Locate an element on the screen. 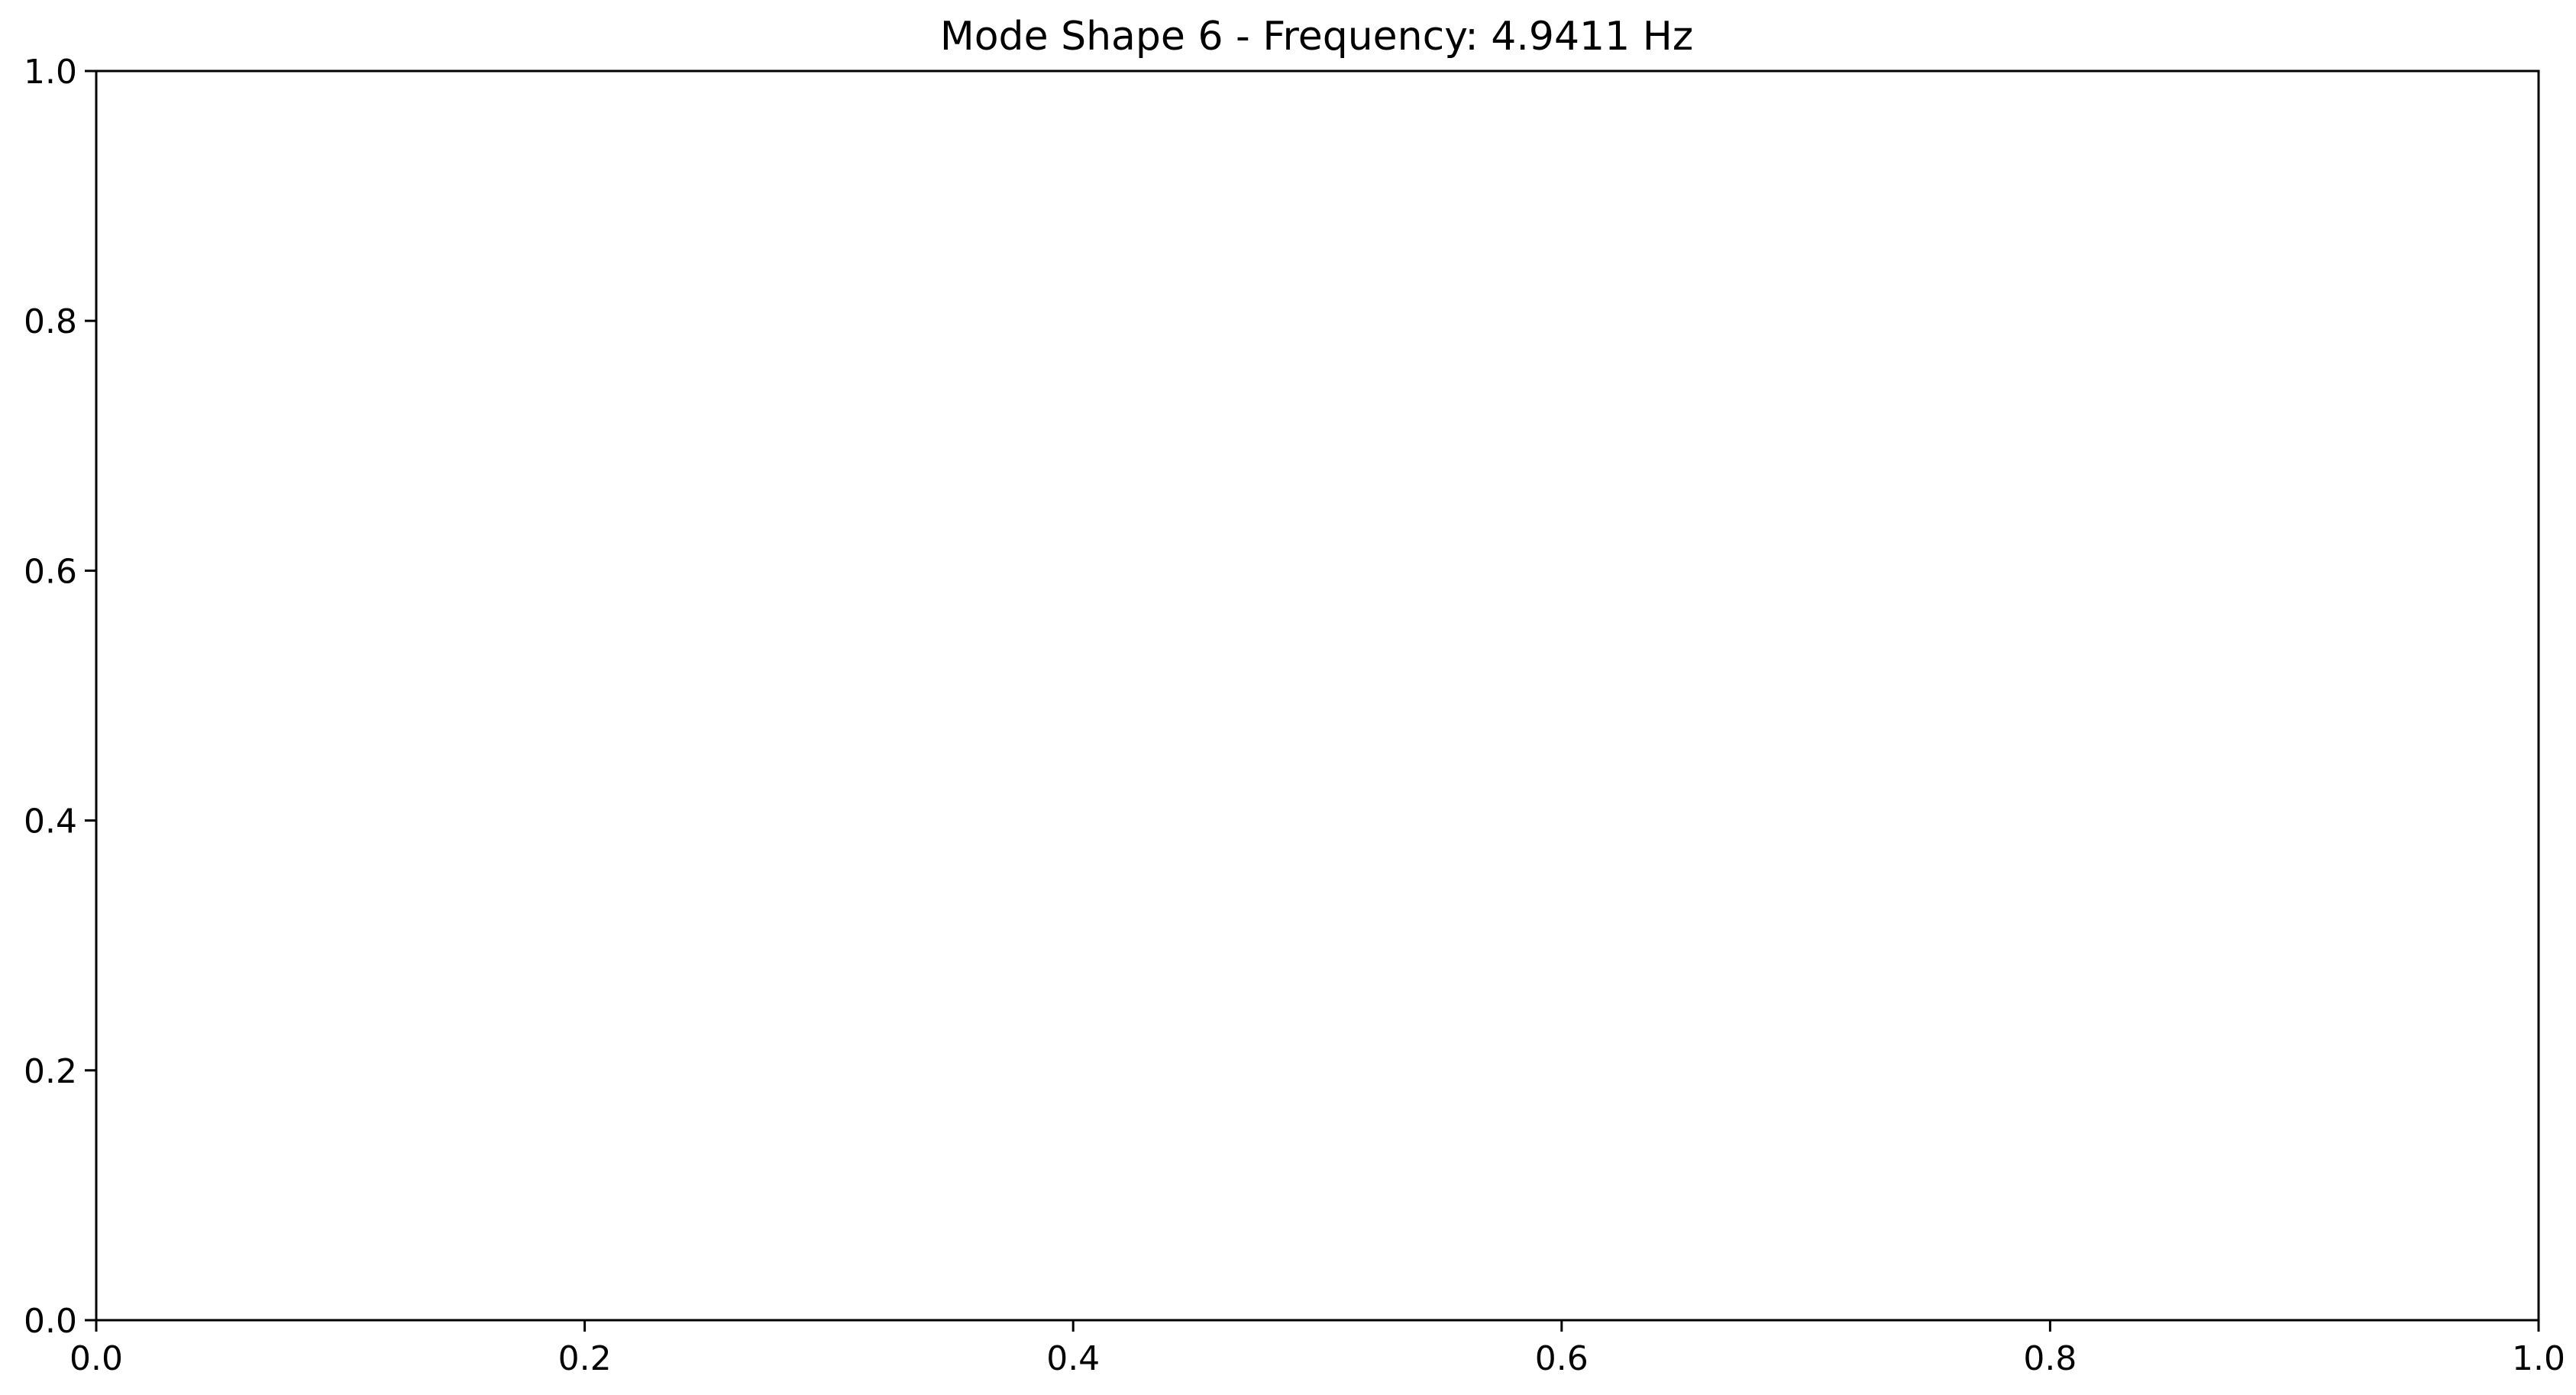 This screenshot has width=2576, height=1395. x-axis-ticks: 0.0 0.2 0.4 0.6 0.8 1.0 is located at coordinates (1317, 1349).